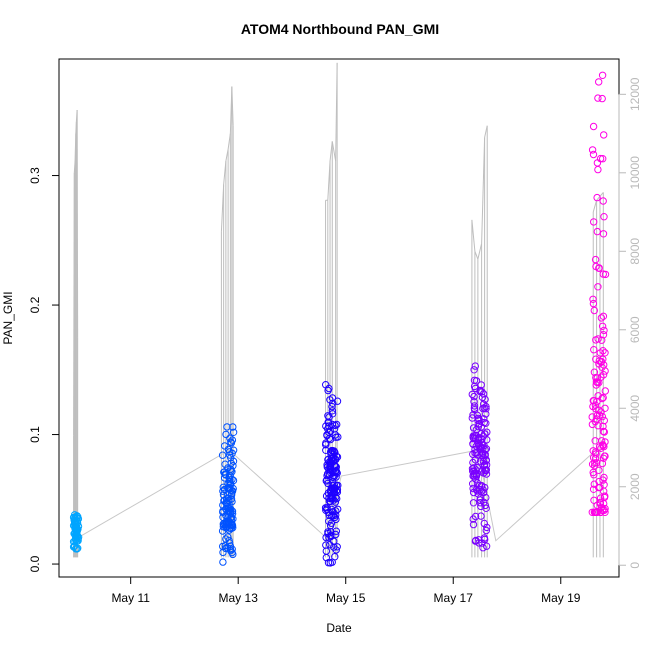 This screenshot has width=650, height=650. What do you see at coordinates (44, 369) in the screenshot?
I see `y-axis-left: 0.0 0.1 0.2 0.3` at bounding box center [44, 369].